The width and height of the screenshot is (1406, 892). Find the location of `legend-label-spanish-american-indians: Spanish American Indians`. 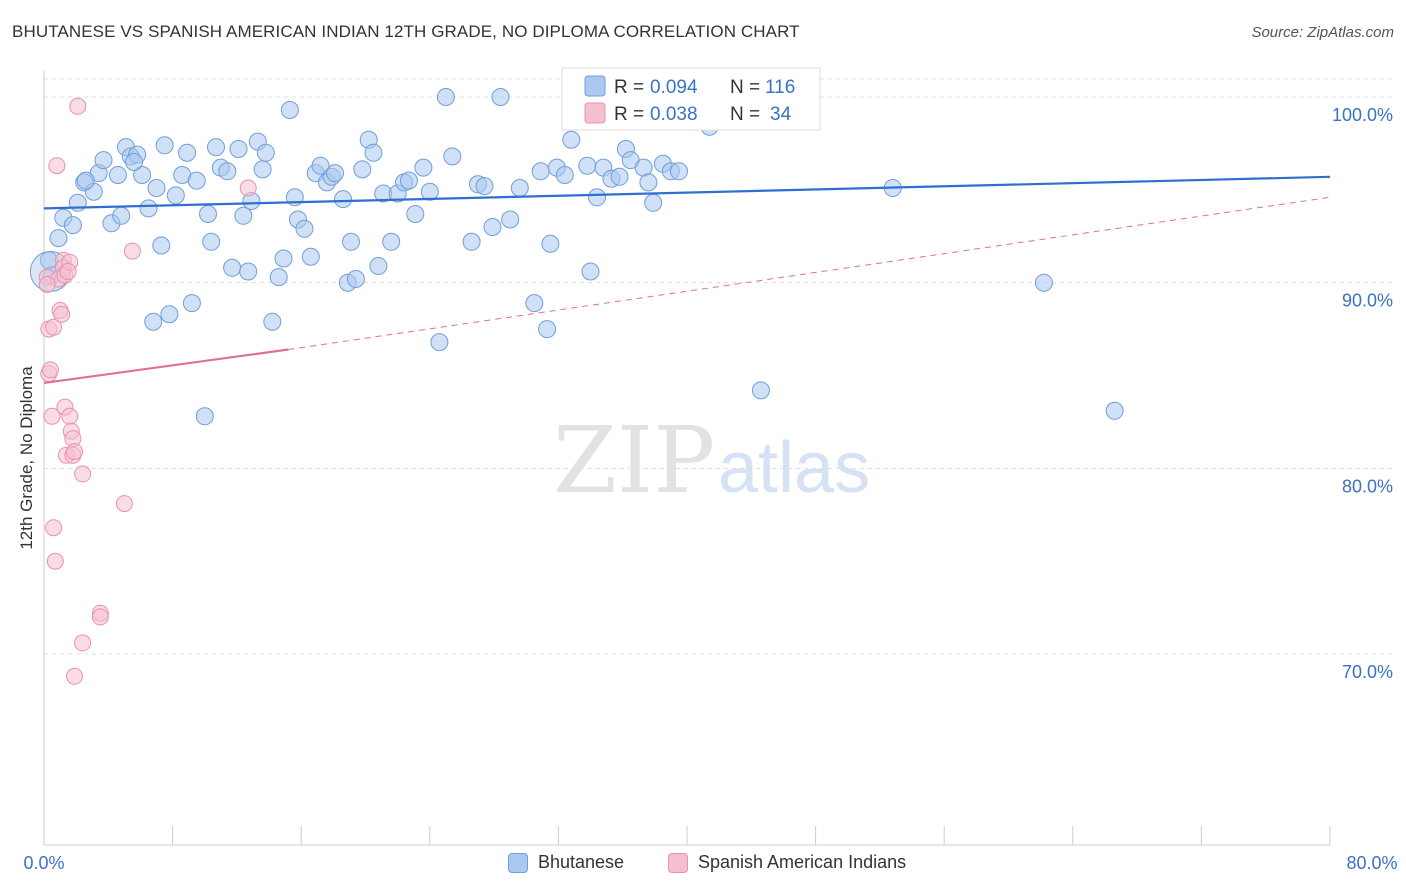

legend-label-spanish-american-indians: Spanish American Indians is located at coordinates (802, 862).